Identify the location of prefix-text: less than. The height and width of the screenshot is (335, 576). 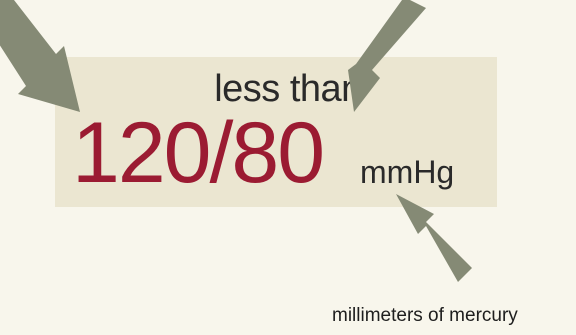
(288, 89).